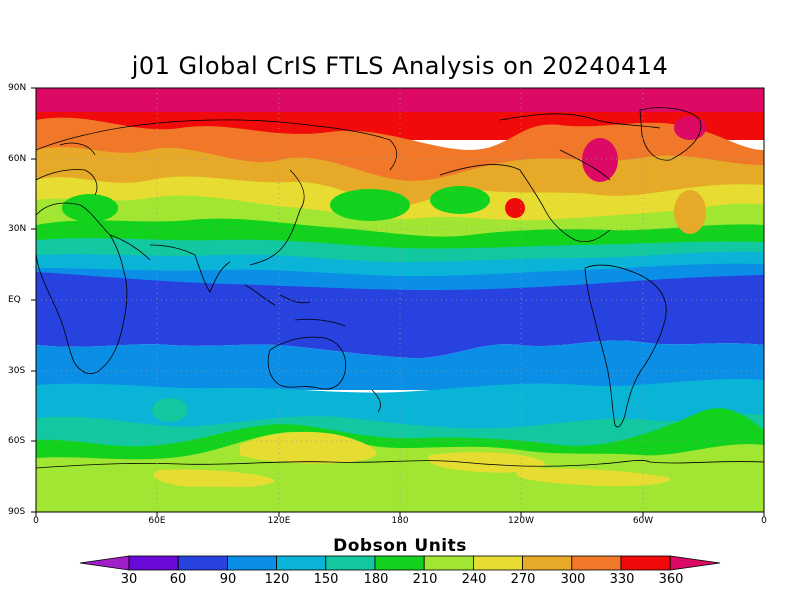 The image size is (800, 600). What do you see at coordinates (764, 521) in the screenshot?
I see `lon-label-0-right: 0` at bounding box center [764, 521].